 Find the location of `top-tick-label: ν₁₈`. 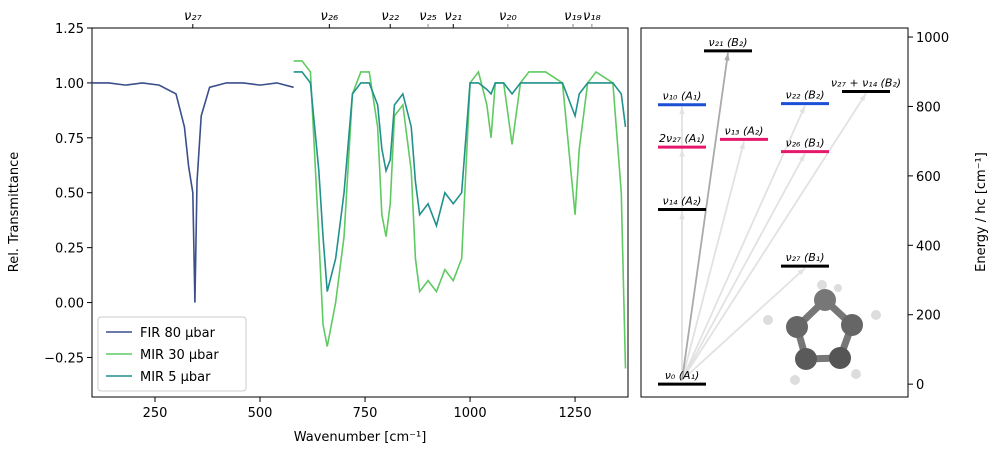

top-tick-label: ν₁₈ is located at coordinates (592, 16).